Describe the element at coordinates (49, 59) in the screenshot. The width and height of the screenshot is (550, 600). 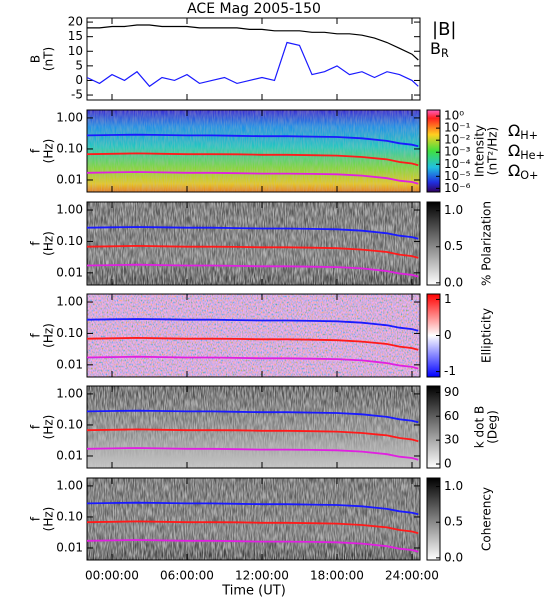
I see `y-axis-unit: (nT)` at that location.